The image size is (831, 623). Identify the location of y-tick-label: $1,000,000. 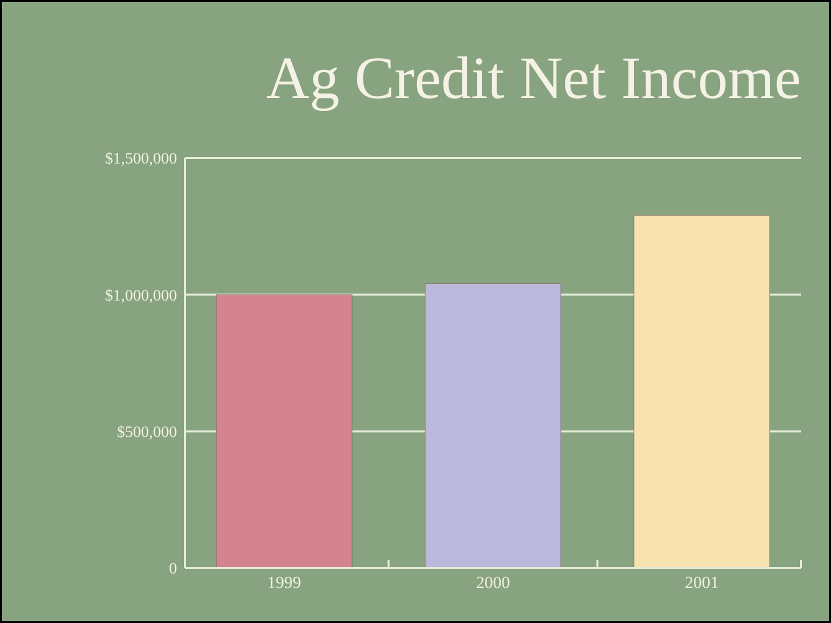
(141, 295).